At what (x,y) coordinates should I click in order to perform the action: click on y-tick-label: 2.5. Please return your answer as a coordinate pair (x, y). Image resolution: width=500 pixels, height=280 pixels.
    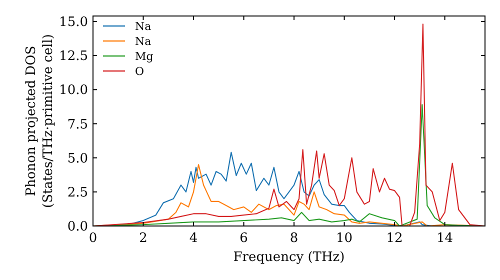
    Looking at the image, I should click on (77, 192).